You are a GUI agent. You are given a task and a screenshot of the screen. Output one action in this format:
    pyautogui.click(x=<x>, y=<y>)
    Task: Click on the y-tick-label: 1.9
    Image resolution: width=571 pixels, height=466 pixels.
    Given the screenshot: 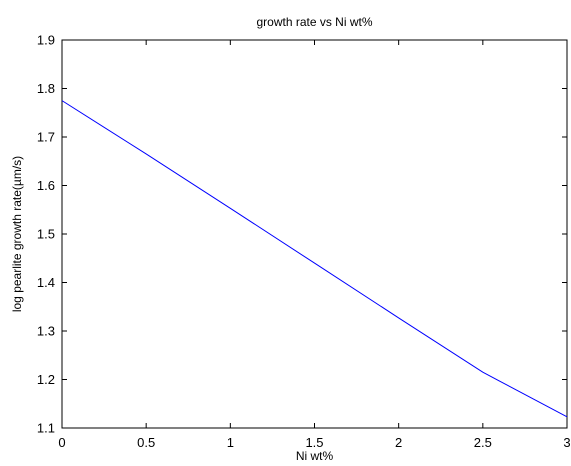 What is the action you would take?
    pyautogui.click(x=46, y=40)
    